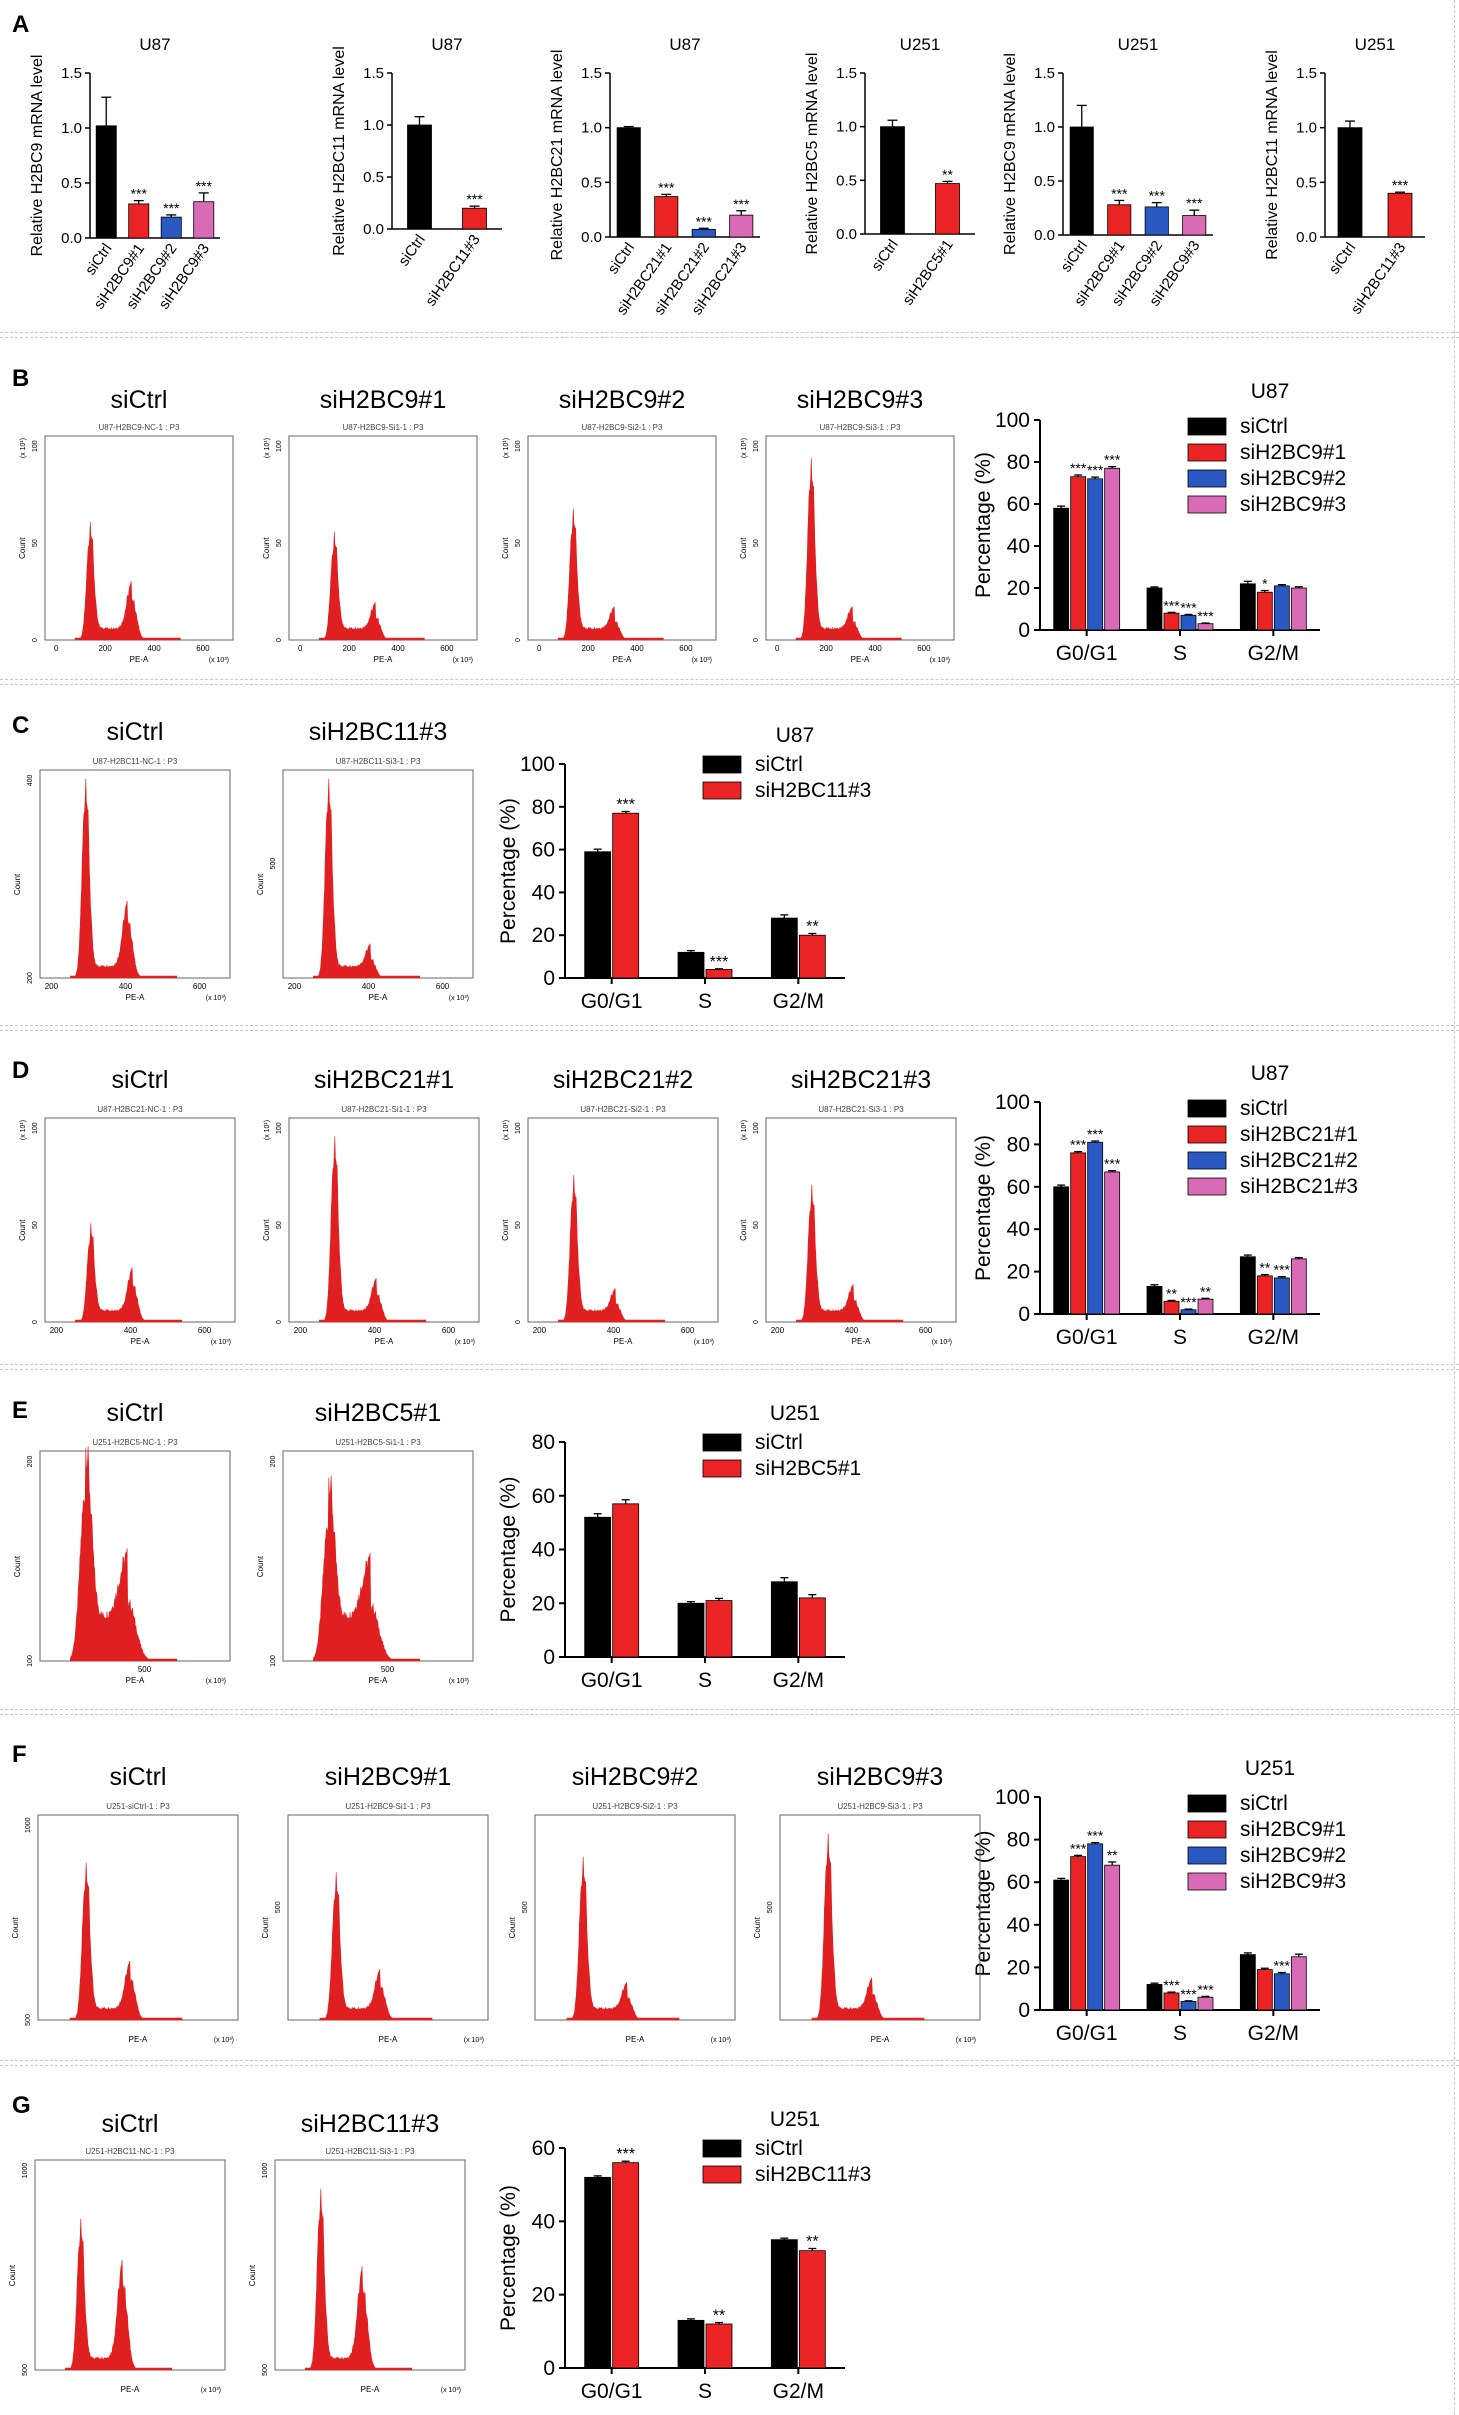 This screenshot has width=1459, height=2415. I want to click on histogram-header: U251-H2BC9-Si3-1 : P3, so click(880, 1806).